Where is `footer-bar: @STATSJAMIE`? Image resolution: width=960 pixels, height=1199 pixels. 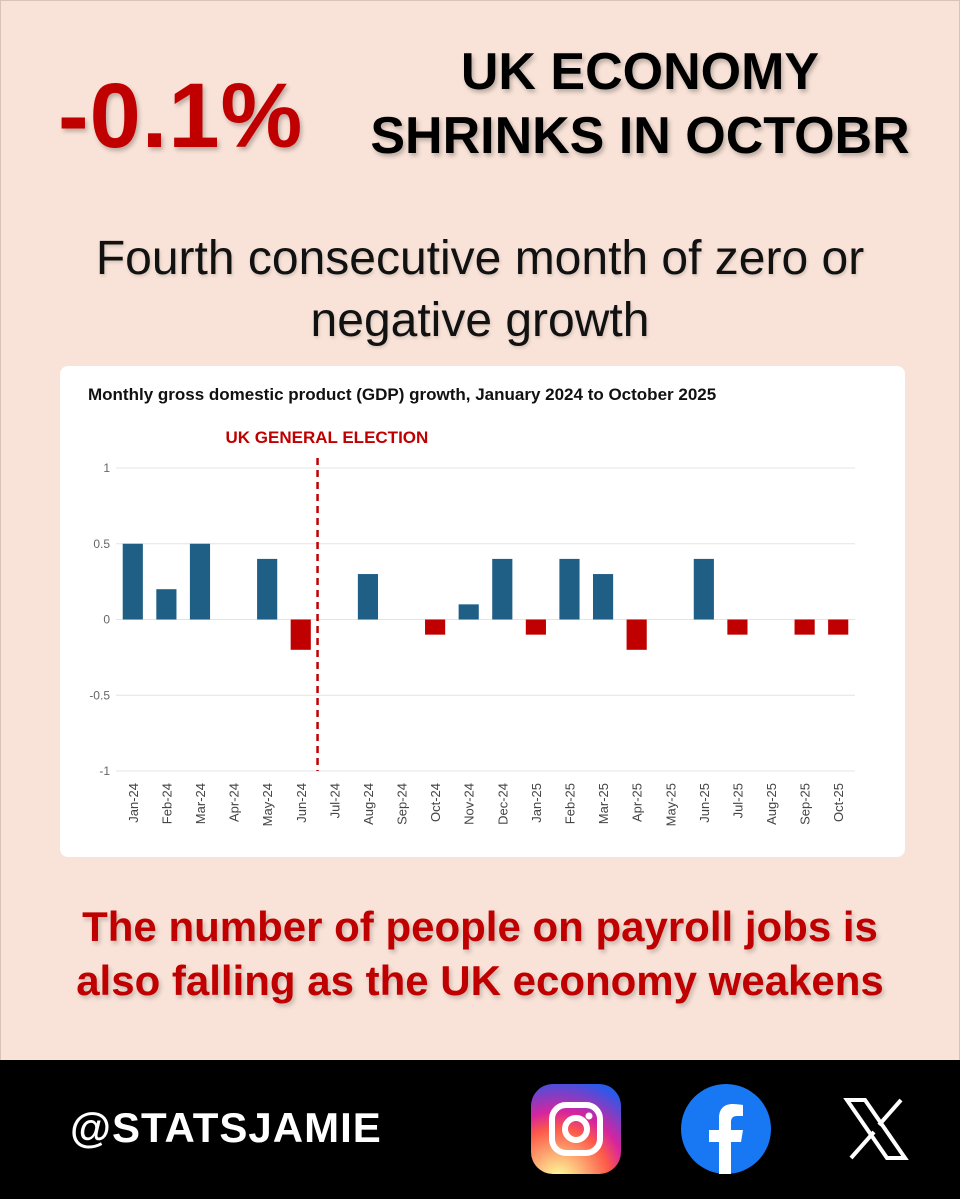 footer-bar: @STATSJAMIE is located at coordinates (480, 1129).